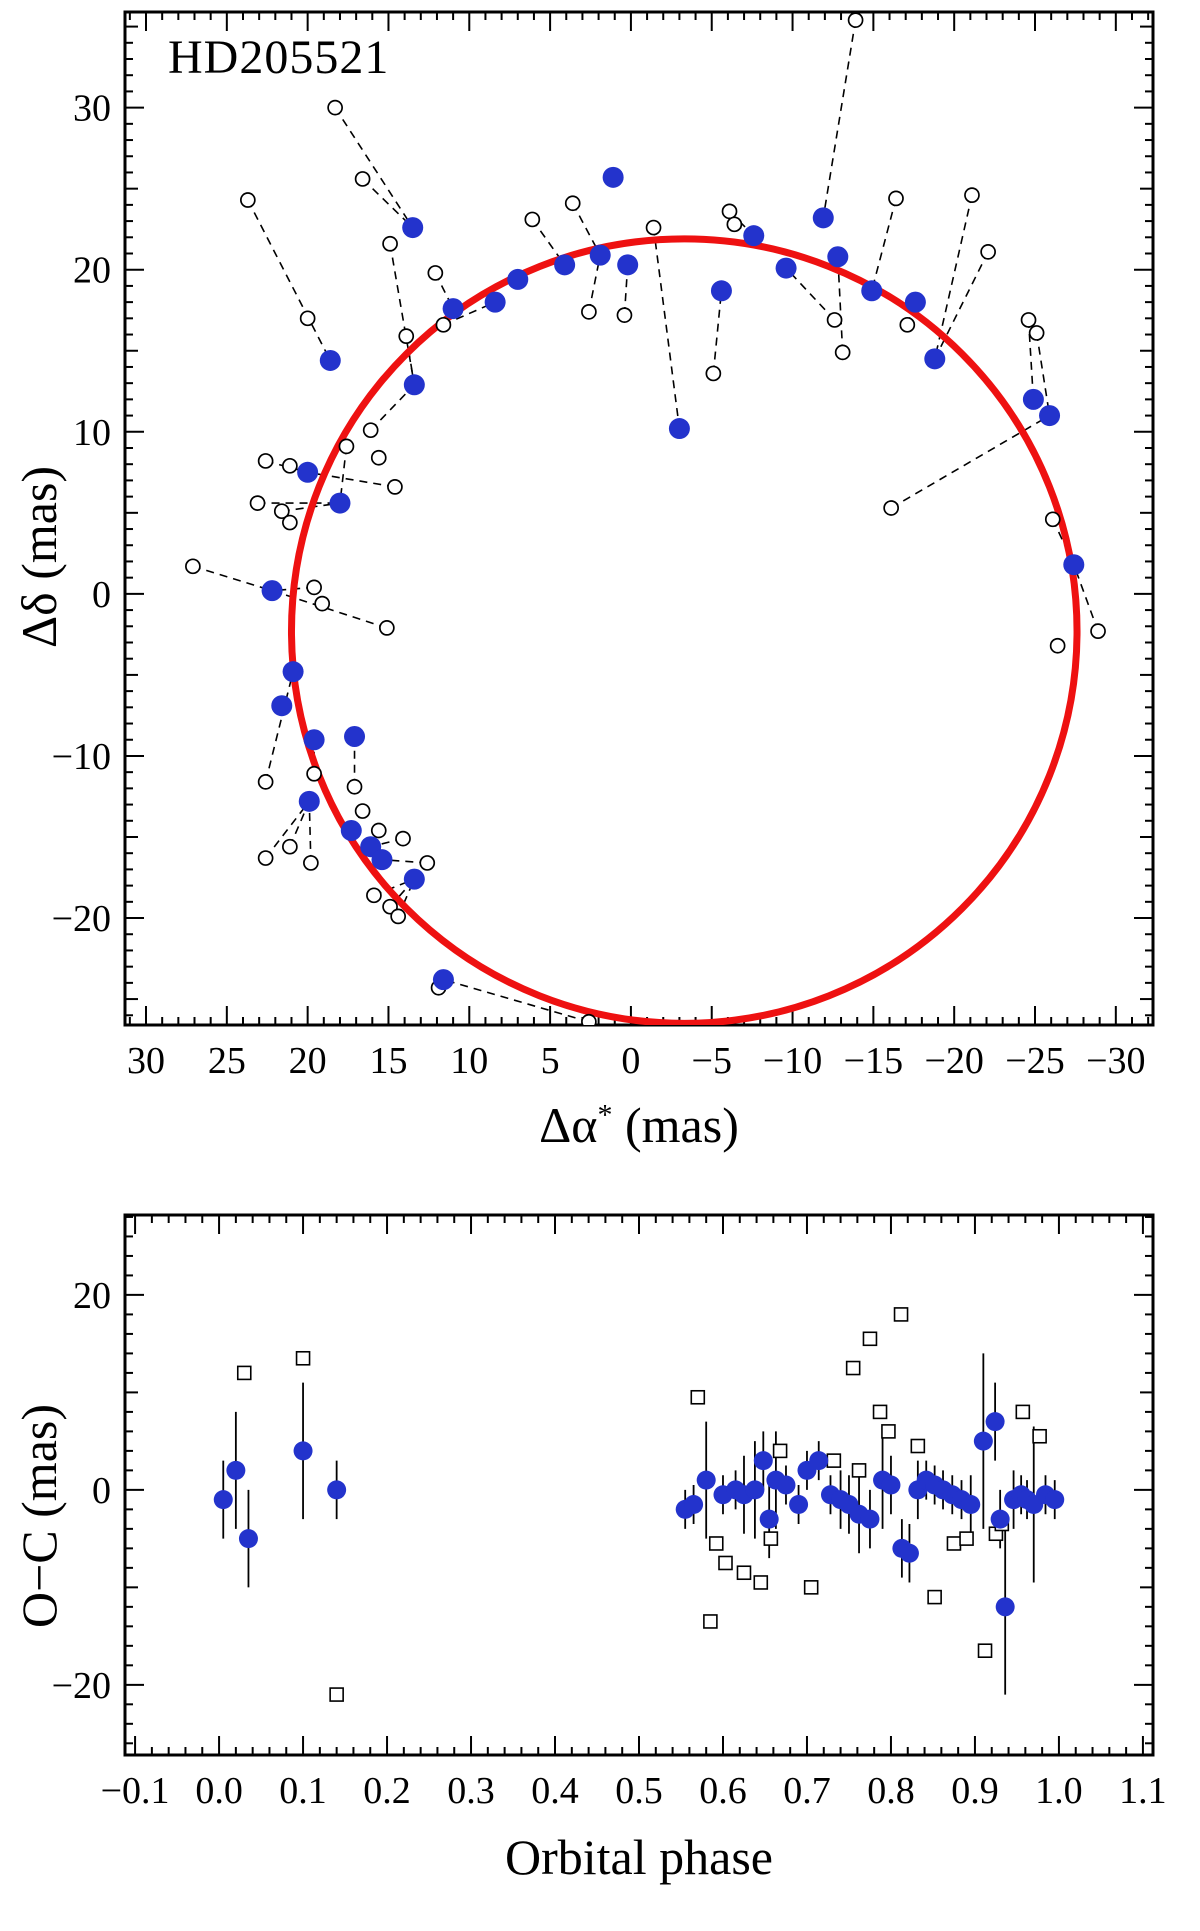 This screenshot has width=1200, height=1931. Describe the element at coordinates (39, 556) in the screenshot. I see `top-y-axis-label: Δδ (mas)` at that location.